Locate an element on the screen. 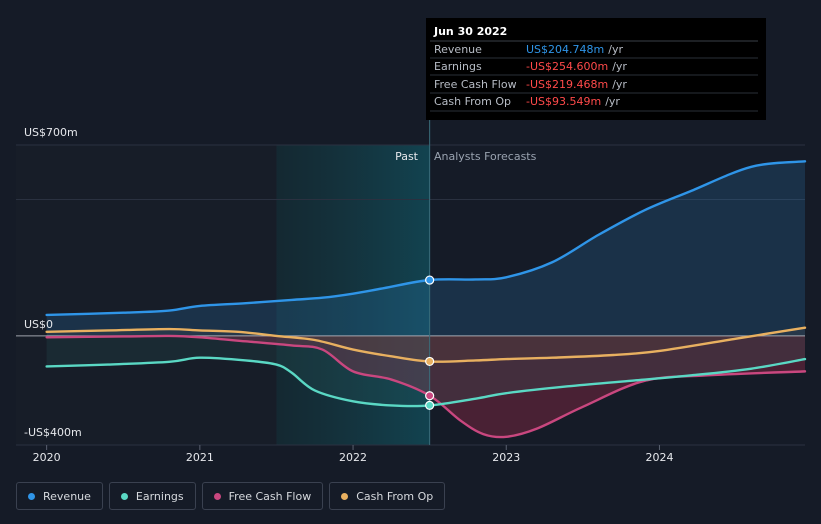 This screenshot has height=524, width=821. tooltip-row-cash-from-op: Cash From Op -US$93.549m/yr is located at coordinates (527, 101).